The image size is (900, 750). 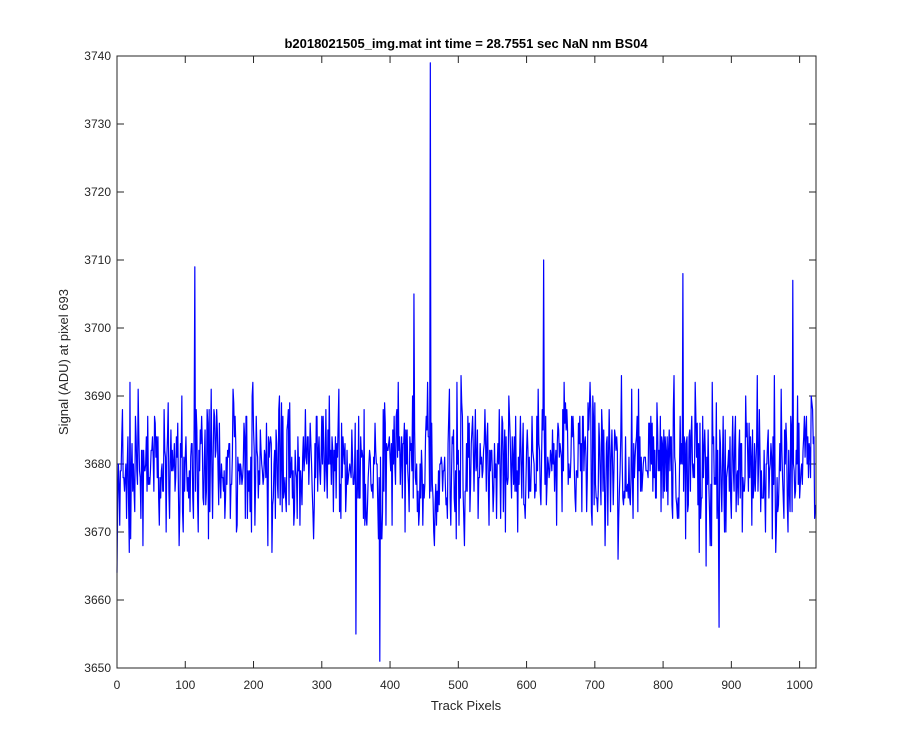 What do you see at coordinates (799, 685) in the screenshot?
I see `x-tick-label: 1000` at bounding box center [799, 685].